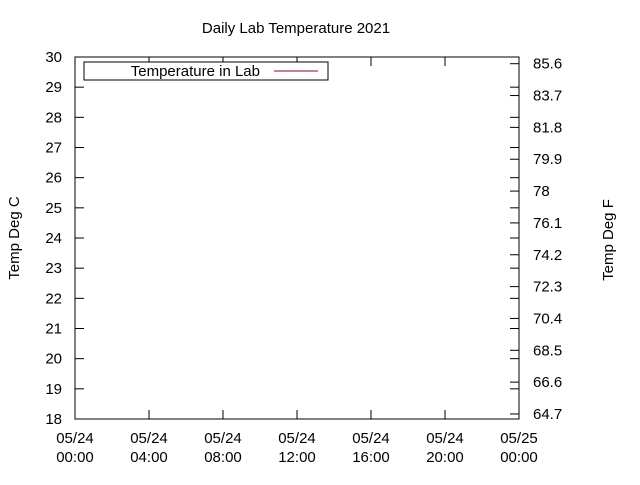  I want to click on x-tick-label-time: 12:00, so click(297, 457).